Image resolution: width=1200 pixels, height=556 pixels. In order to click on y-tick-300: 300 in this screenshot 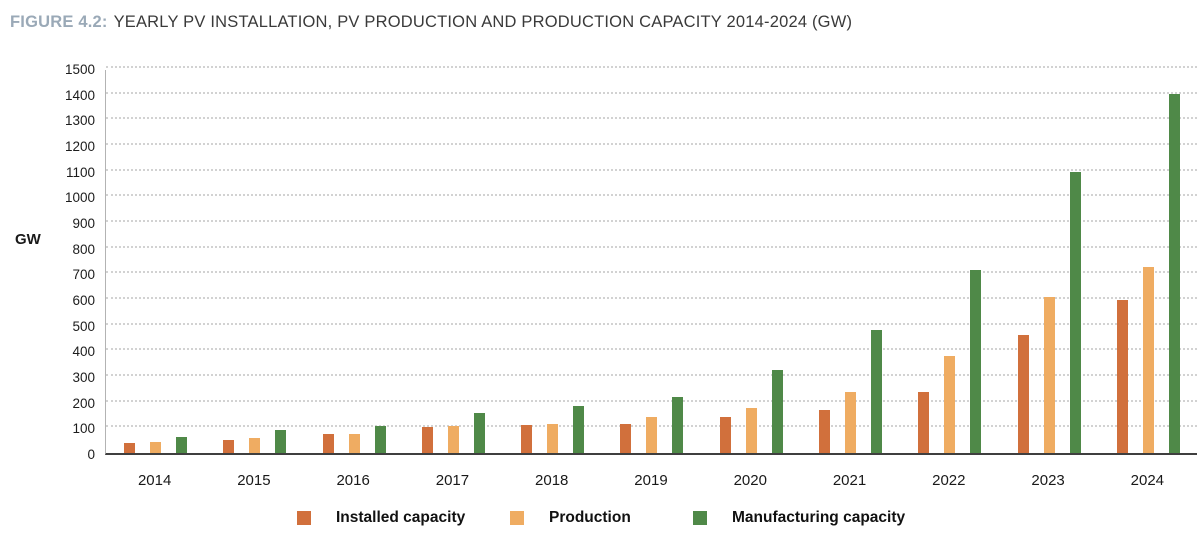, I will do `click(83, 377)`.